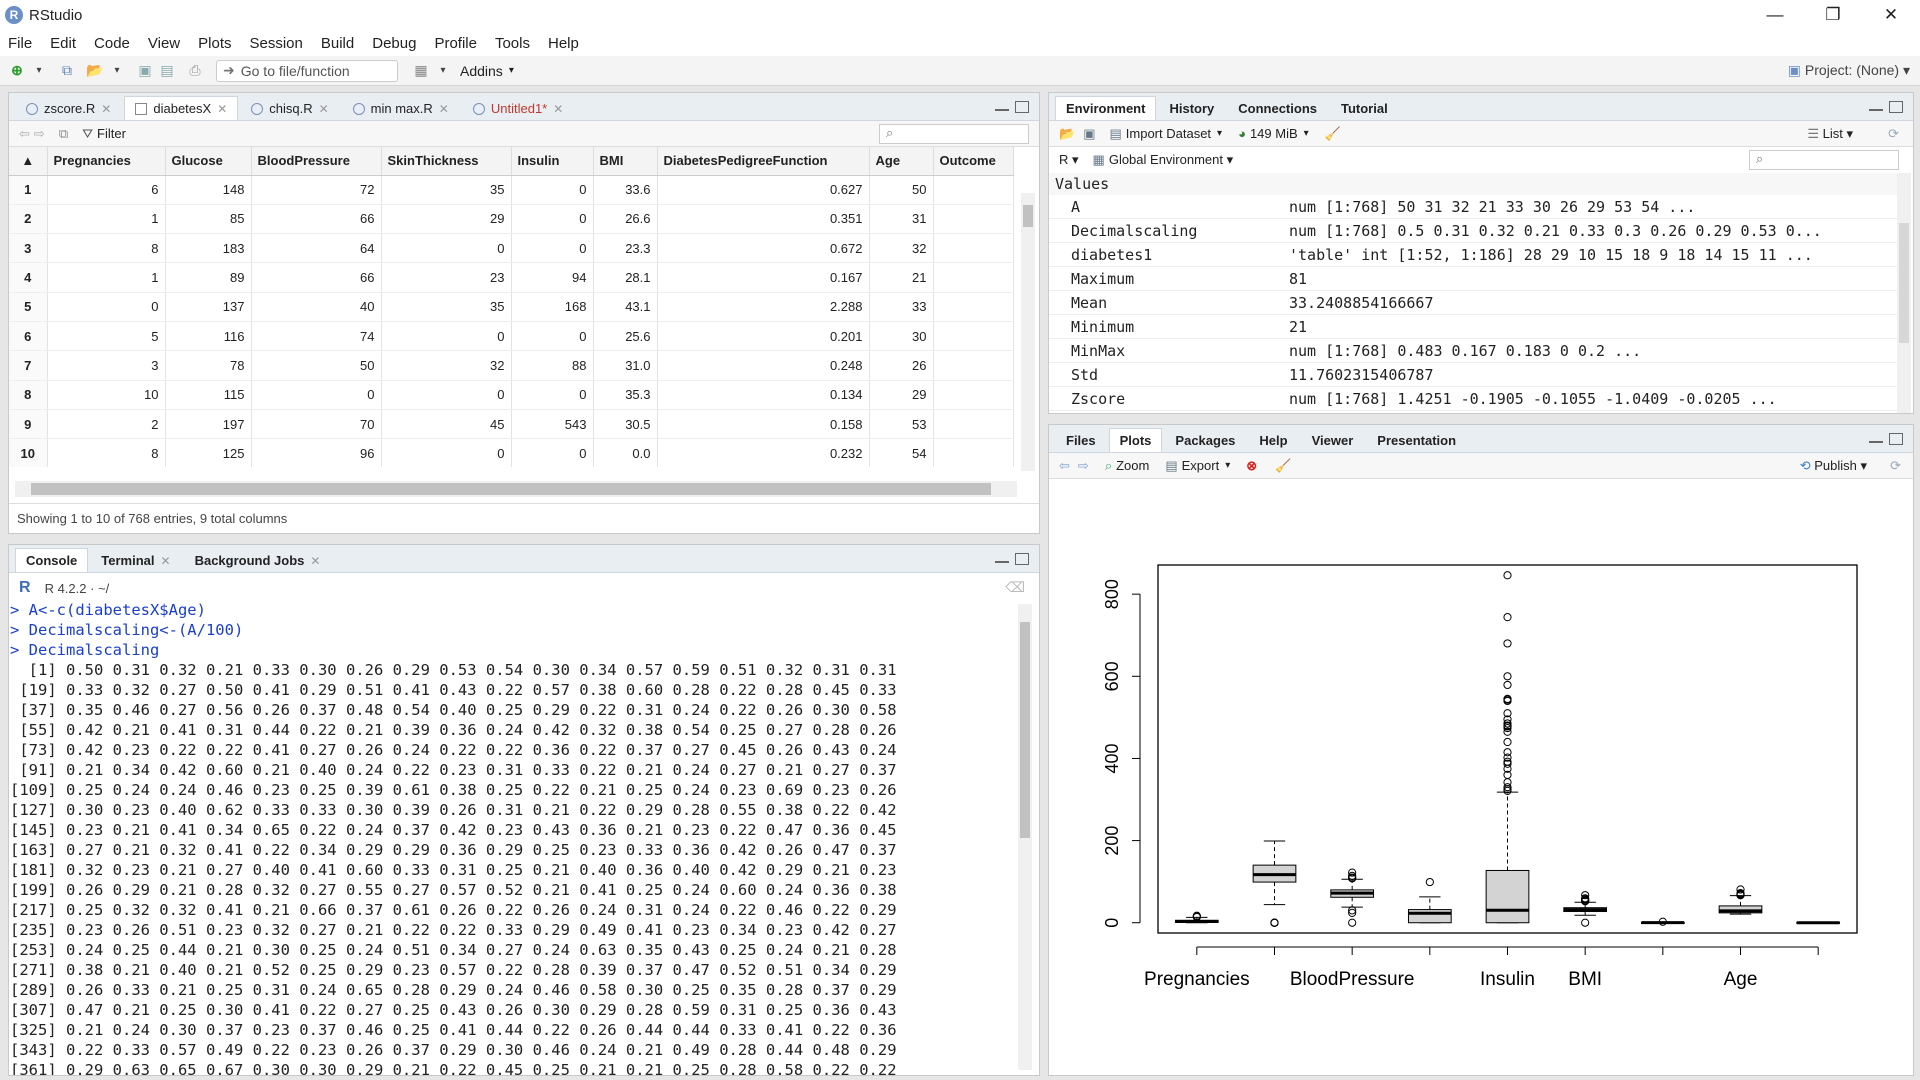 The image size is (1920, 1080). Describe the element at coordinates (1473, 375) in the screenshot. I see `env-variable-row: Std 11.7602315406787` at that location.